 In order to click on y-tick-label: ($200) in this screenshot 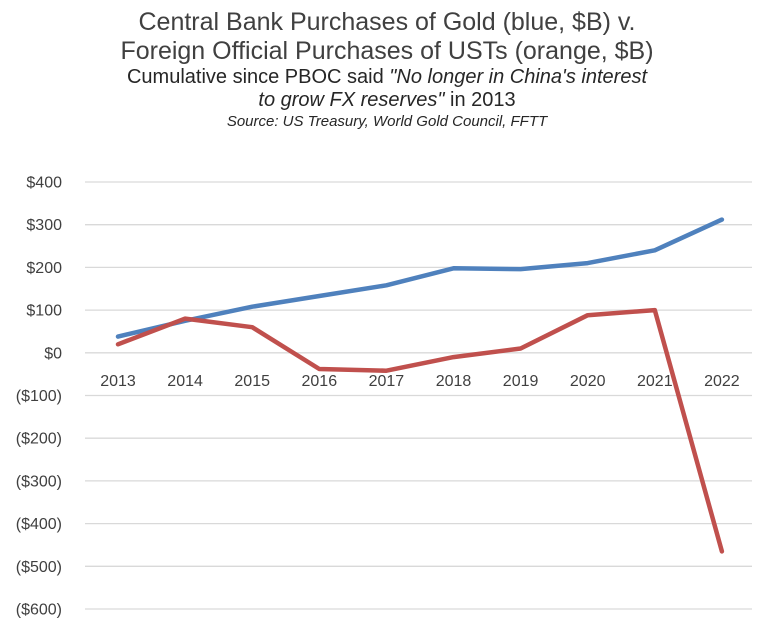, I will do `click(39, 439)`.